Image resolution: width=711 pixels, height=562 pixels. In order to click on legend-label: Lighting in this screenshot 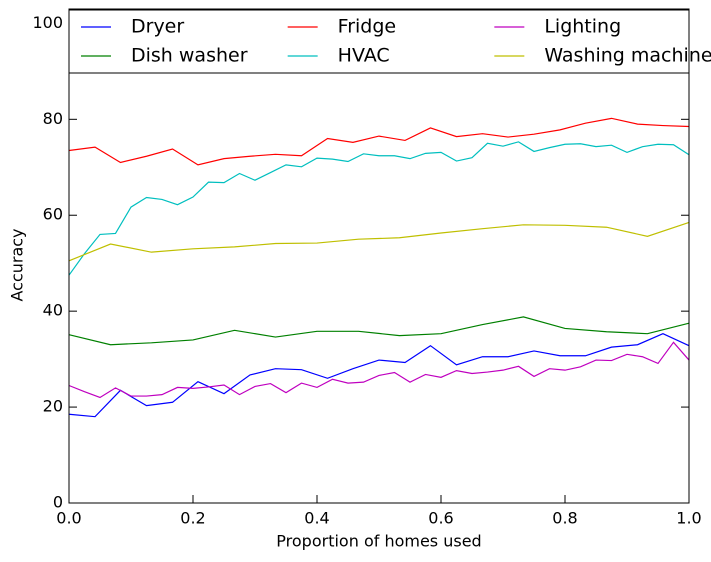, I will do `click(582, 27)`.